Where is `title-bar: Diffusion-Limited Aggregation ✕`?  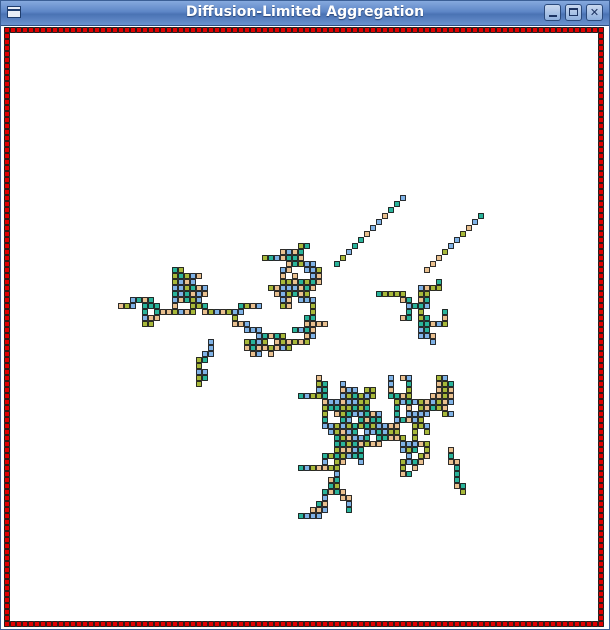
title-bar: Diffusion-Limited Aggregation ✕ is located at coordinates (305, 13).